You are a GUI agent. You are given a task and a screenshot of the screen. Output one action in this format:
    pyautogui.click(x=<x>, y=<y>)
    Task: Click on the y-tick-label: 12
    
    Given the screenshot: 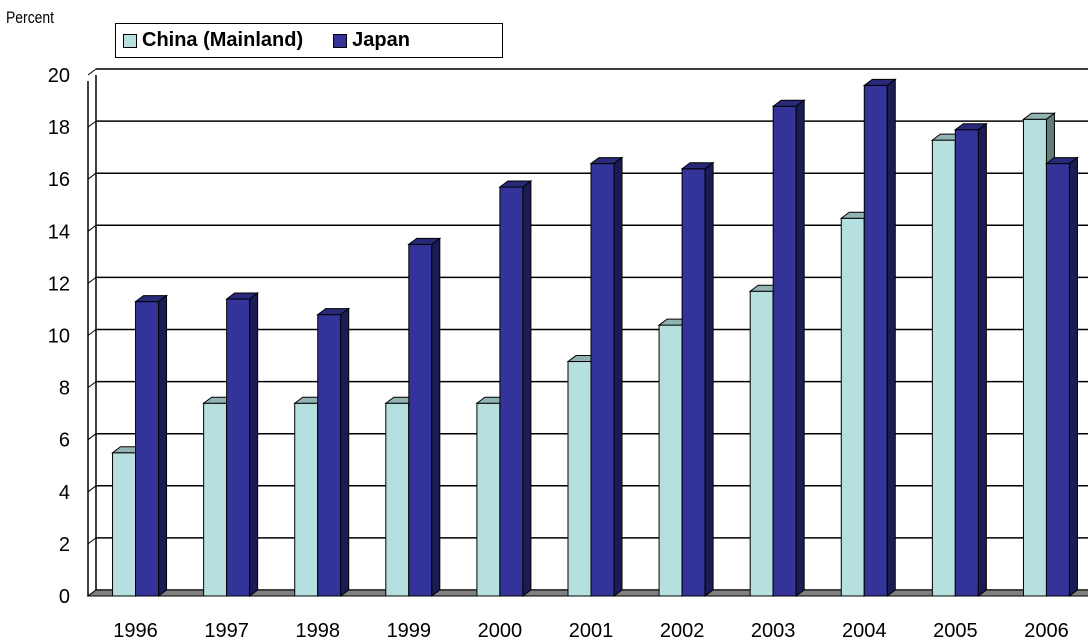 What is the action you would take?
    pyautogui.click(x=59, y=284)
    